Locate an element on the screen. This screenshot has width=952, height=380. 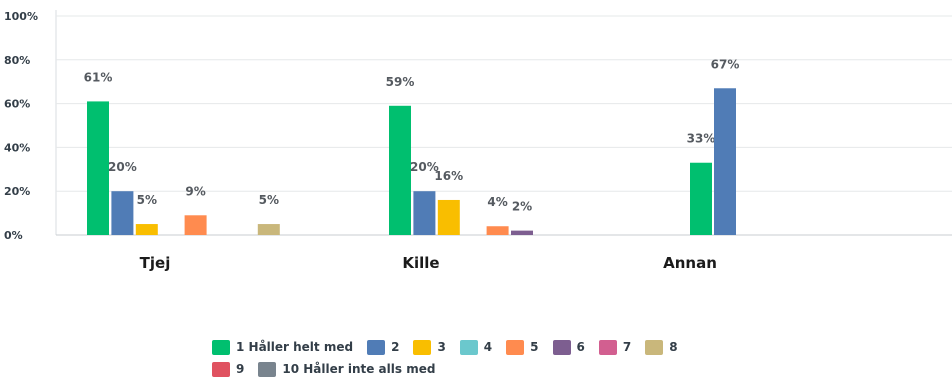
legend-label: 7 is located at coordinates (627, 347).